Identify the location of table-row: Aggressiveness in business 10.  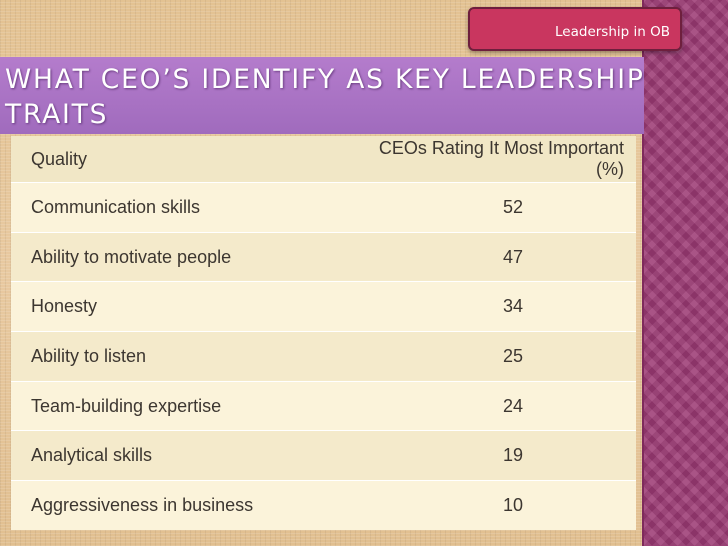
(323, 505).